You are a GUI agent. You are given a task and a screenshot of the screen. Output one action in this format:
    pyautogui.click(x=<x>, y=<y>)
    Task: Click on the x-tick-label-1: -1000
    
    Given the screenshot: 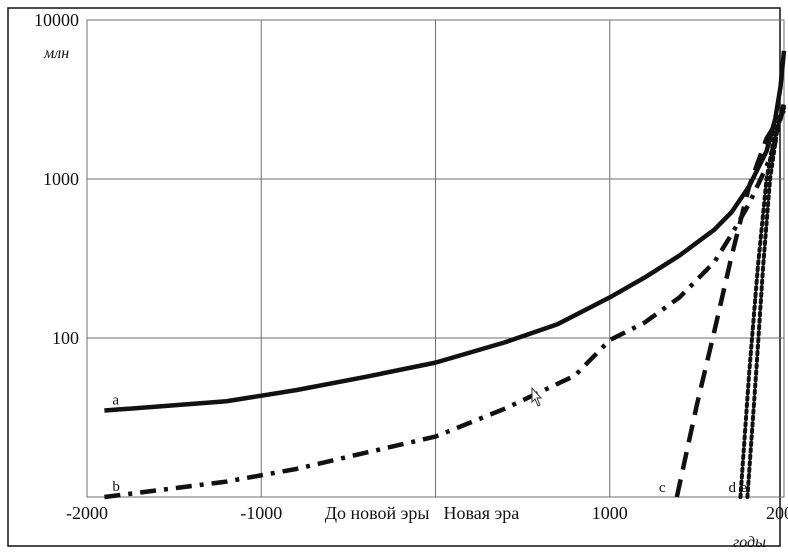 What is the action you would take?
    pyautogui.click(x=261, y=513)
    